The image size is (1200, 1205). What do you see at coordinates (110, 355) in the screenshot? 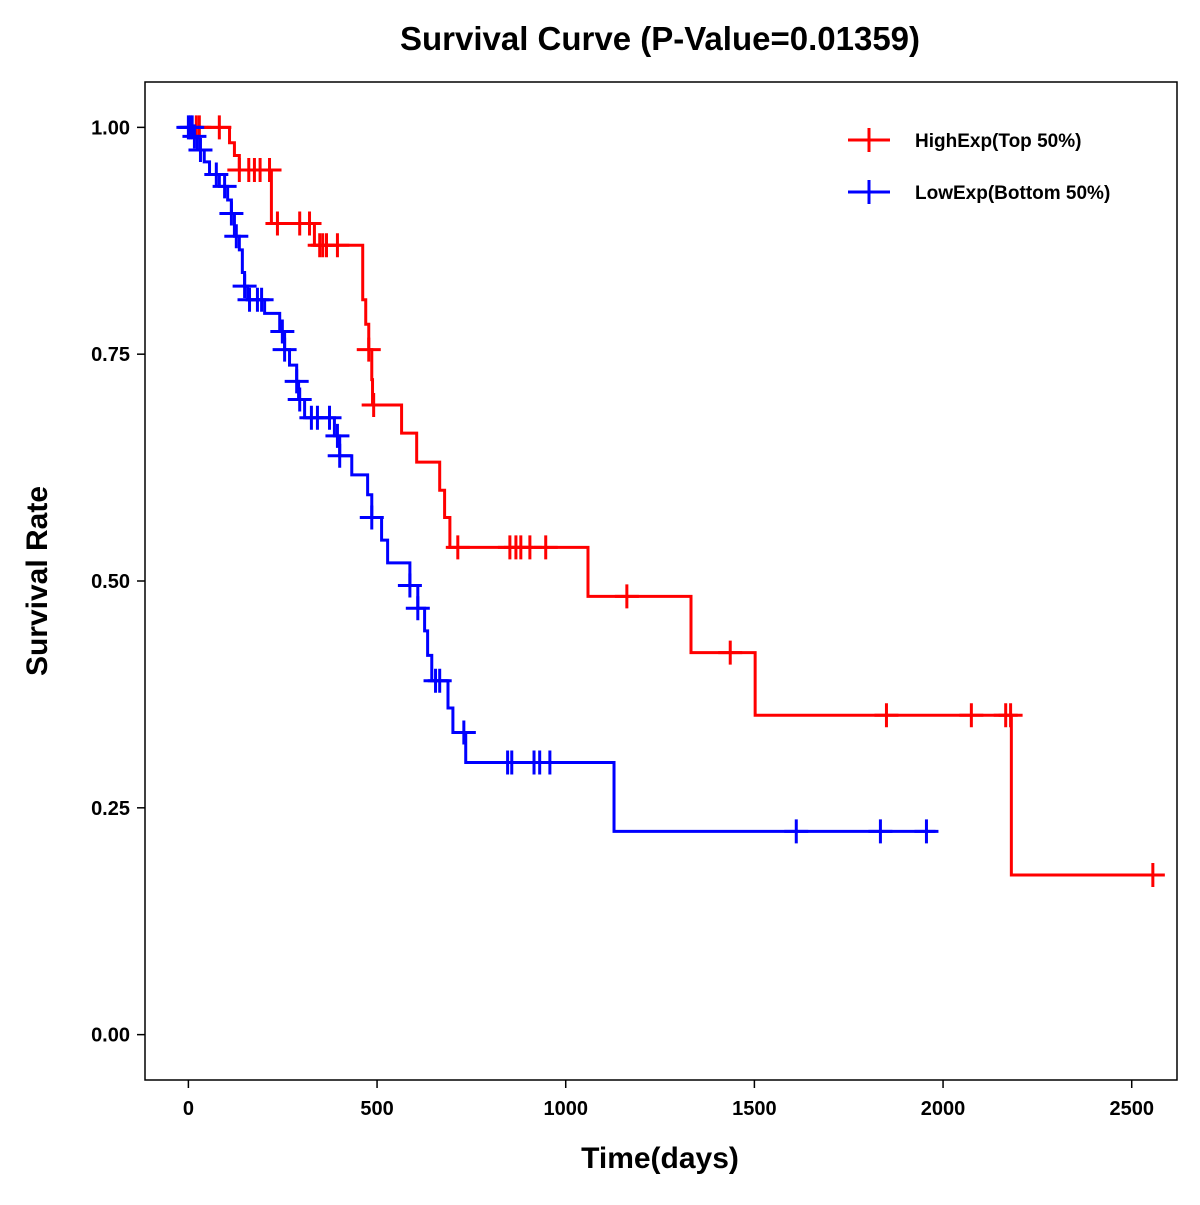
I see `y-tick-label: 0.75` at bounding box center [110, 355].